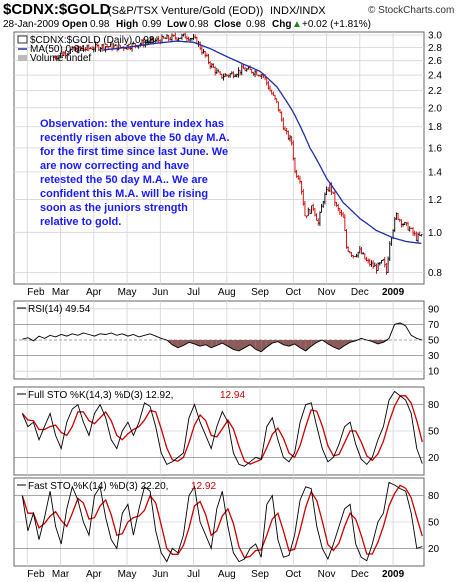  Describe the element at coordinates (36, 292) in the screenshot. I see `price-x-tick-label: Feb` at that location.